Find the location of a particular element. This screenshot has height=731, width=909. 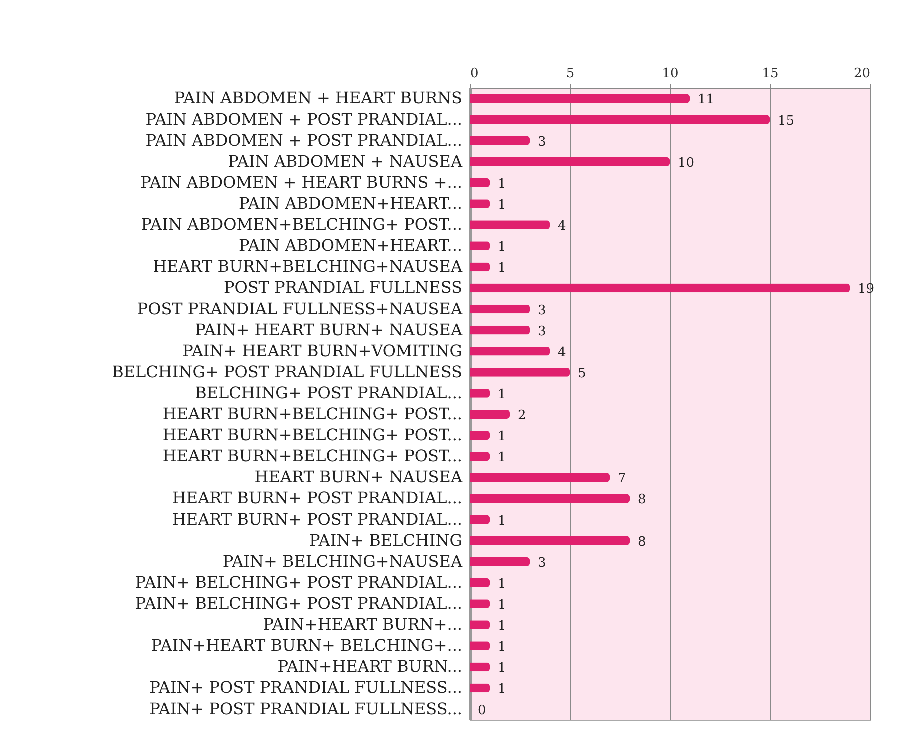

y-tick-label: BELCHING+ POST PRANDIAL FULLNESS is located at coordinates (287, 372).